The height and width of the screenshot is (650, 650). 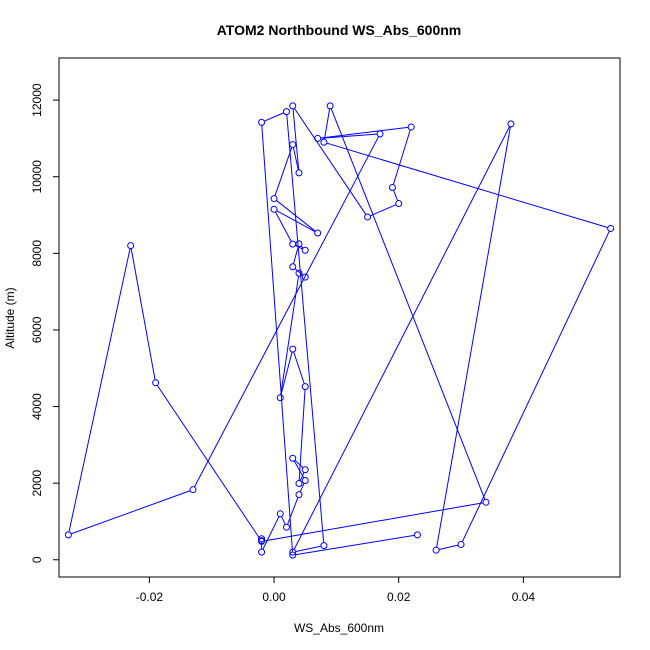 I want to click on x-tick-label: -0.02, so click(x=150, y=597).